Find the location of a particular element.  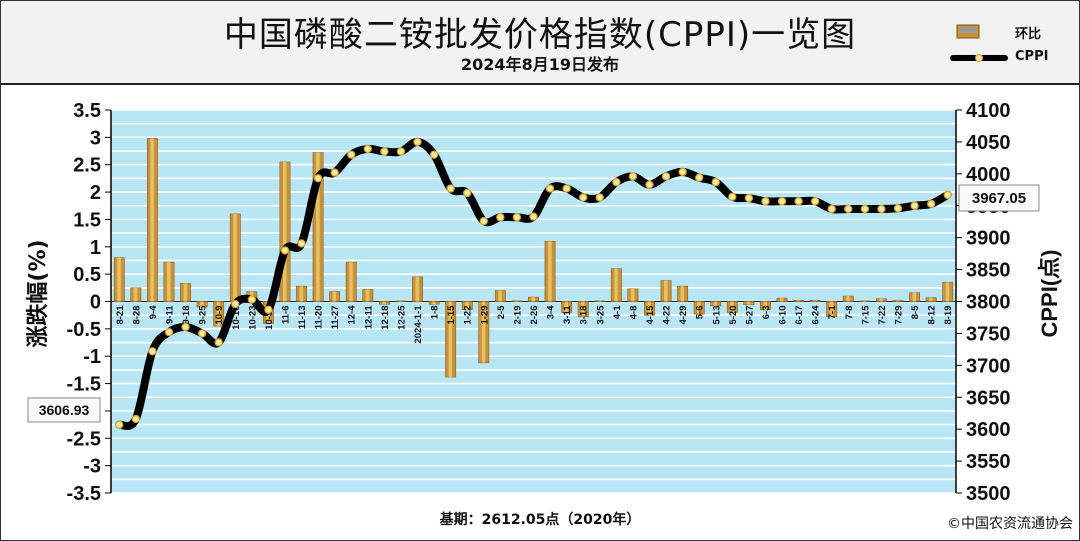

category-label: 5-13 is located at coordinates (716, 315).